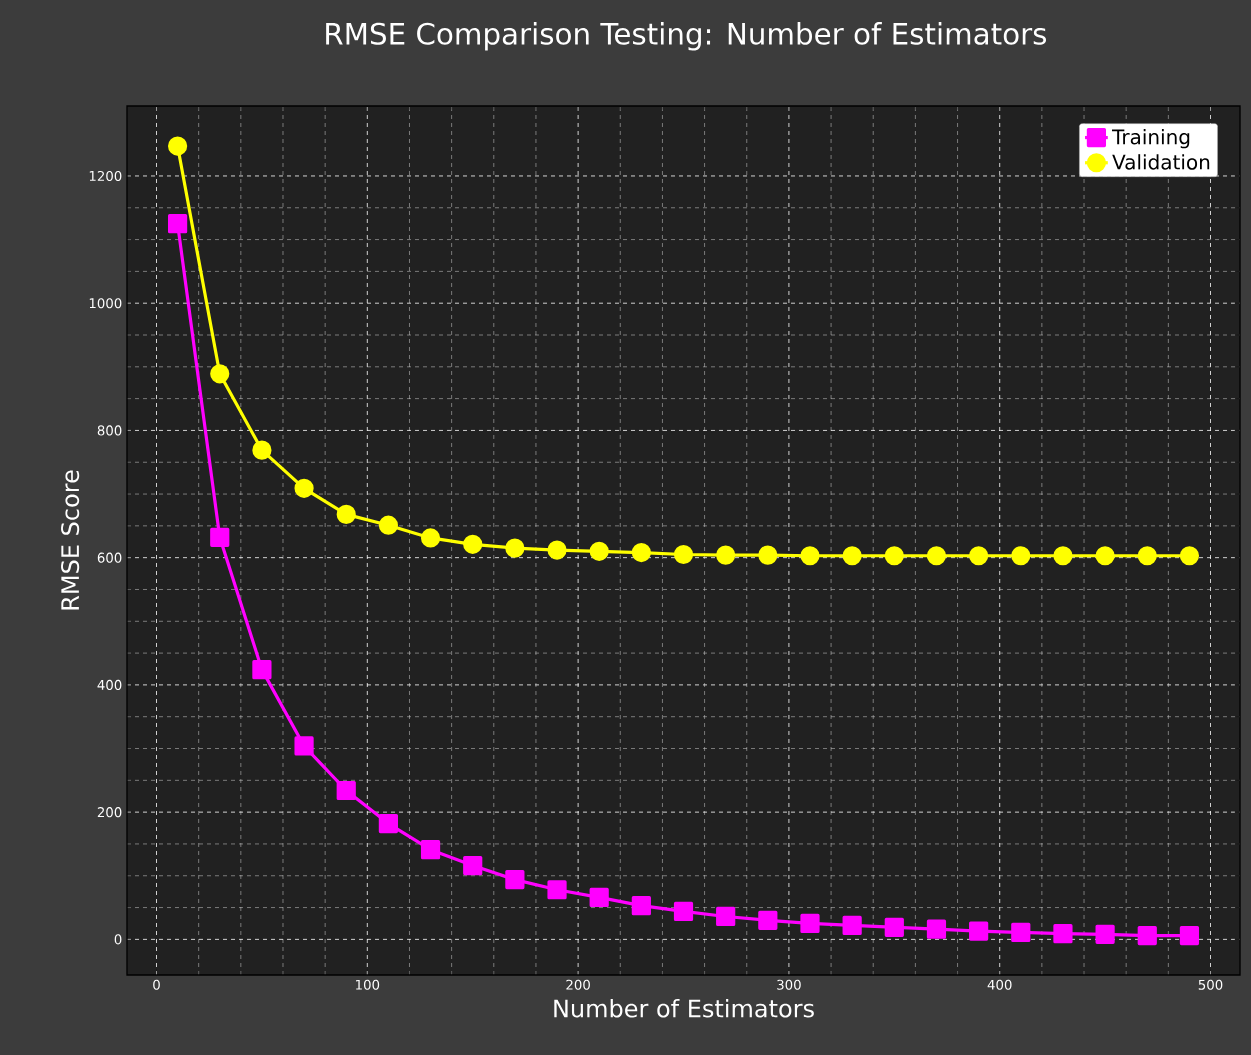  Describe the element at coordinates (156, 984) in the screenshot. I see `x-tick-label: 0` at that location.